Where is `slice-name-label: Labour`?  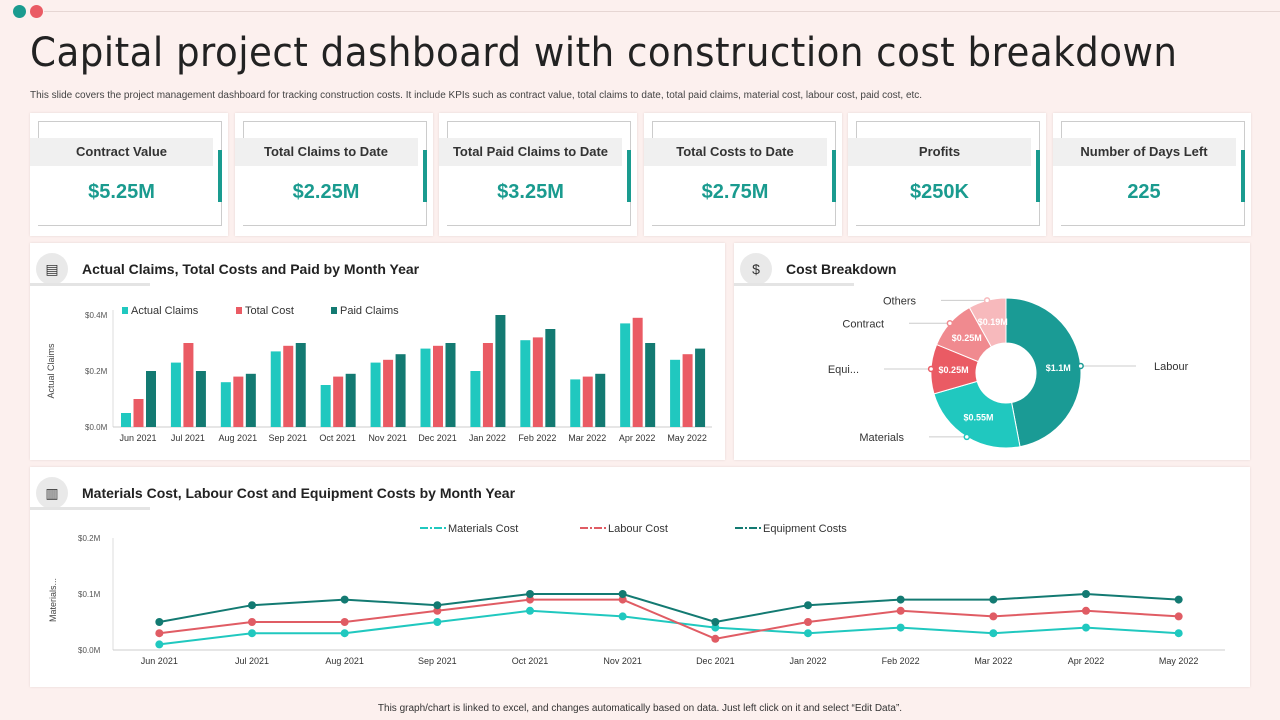 slice-name-label: Labour is located at coordinates (1171, 367).